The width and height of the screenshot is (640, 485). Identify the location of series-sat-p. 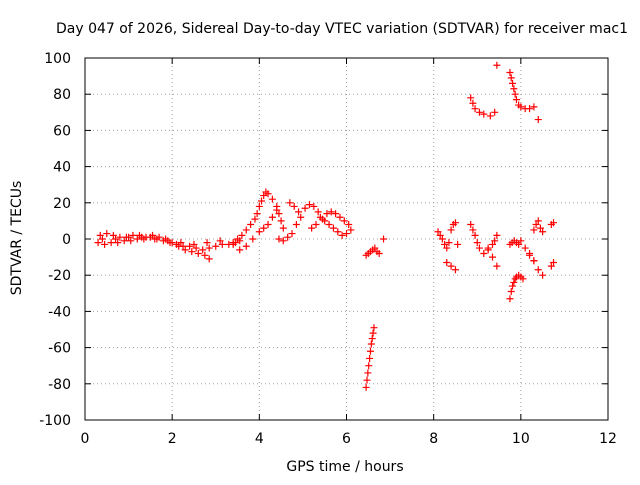
(524, 96).